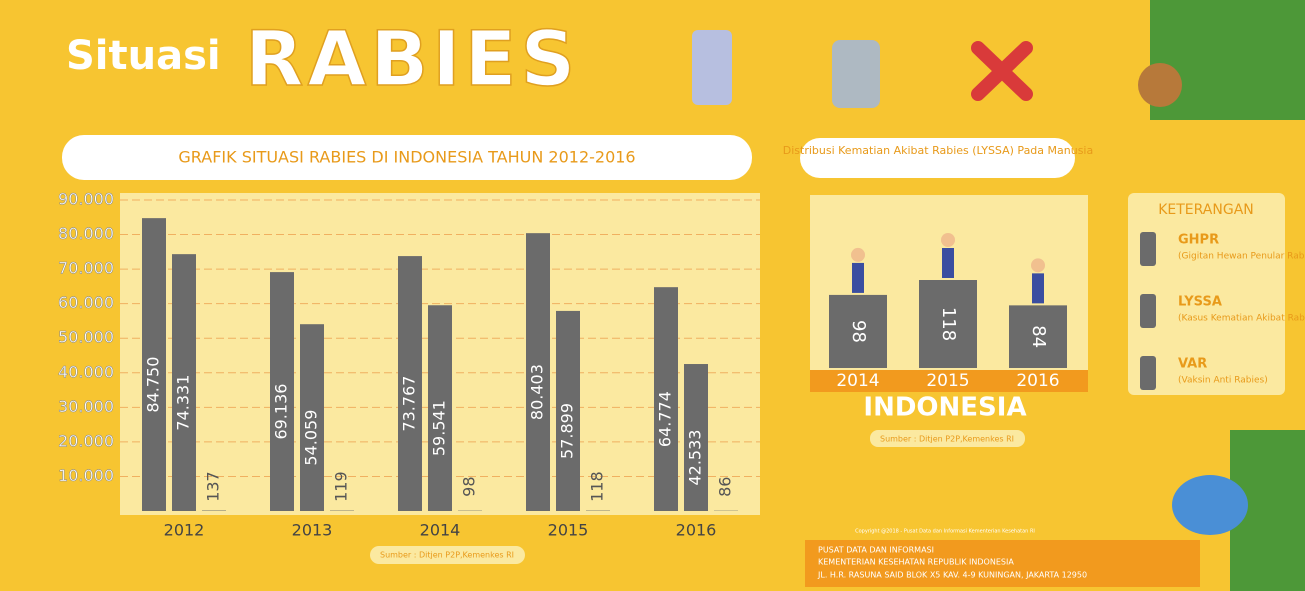 The image size is (1305, 591). I want to click on y-tick-label: 50.000, so click(86, 337).